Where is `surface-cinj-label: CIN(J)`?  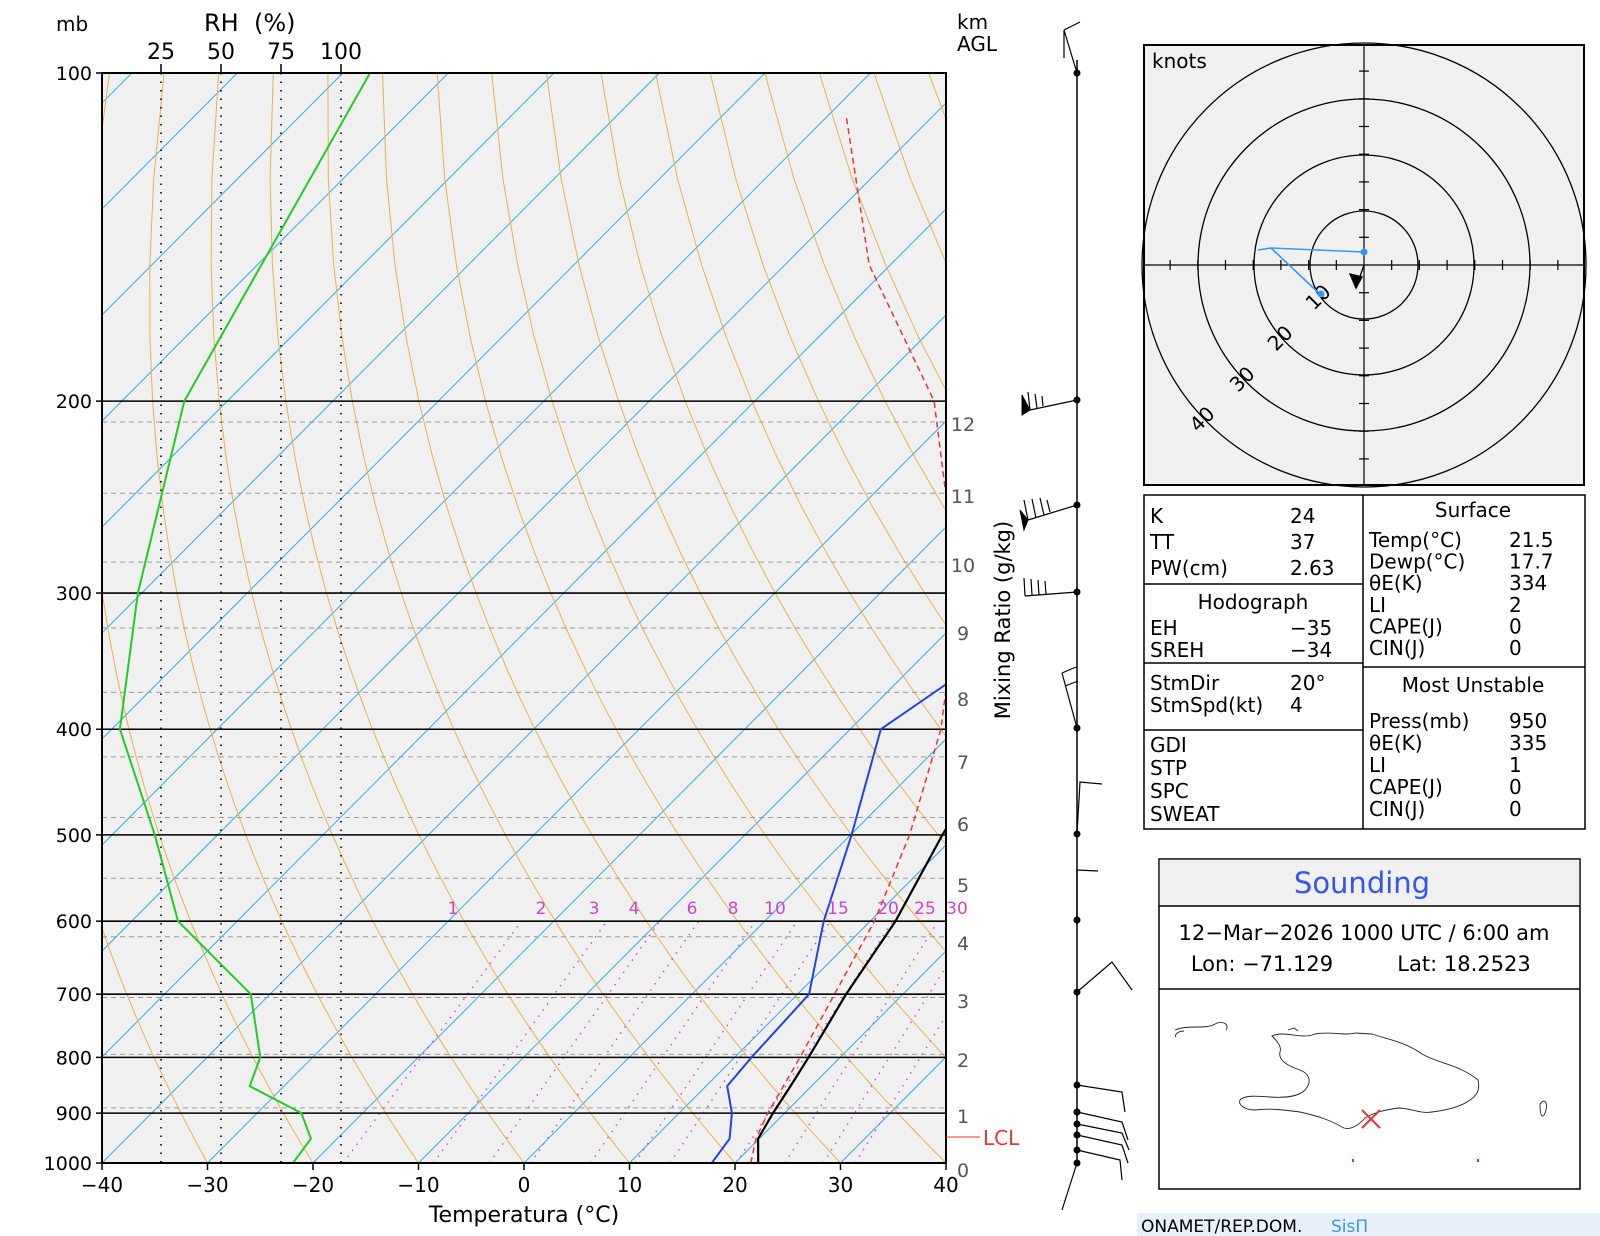
surface-cinj-label: CIN(J) is located at coordinates (1397, 648).